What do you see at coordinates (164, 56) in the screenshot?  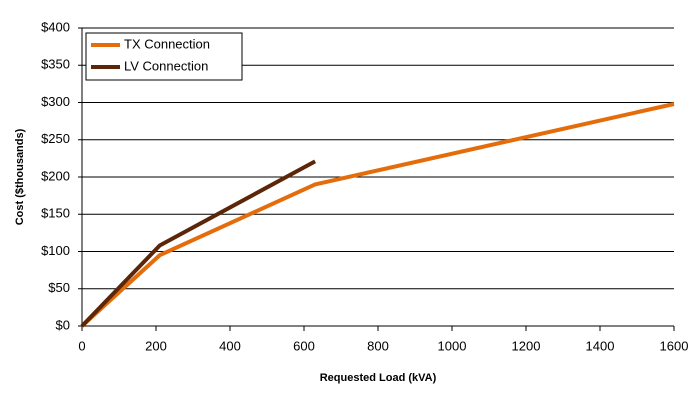 I see `legend-box` at bounding box center [164, 56].